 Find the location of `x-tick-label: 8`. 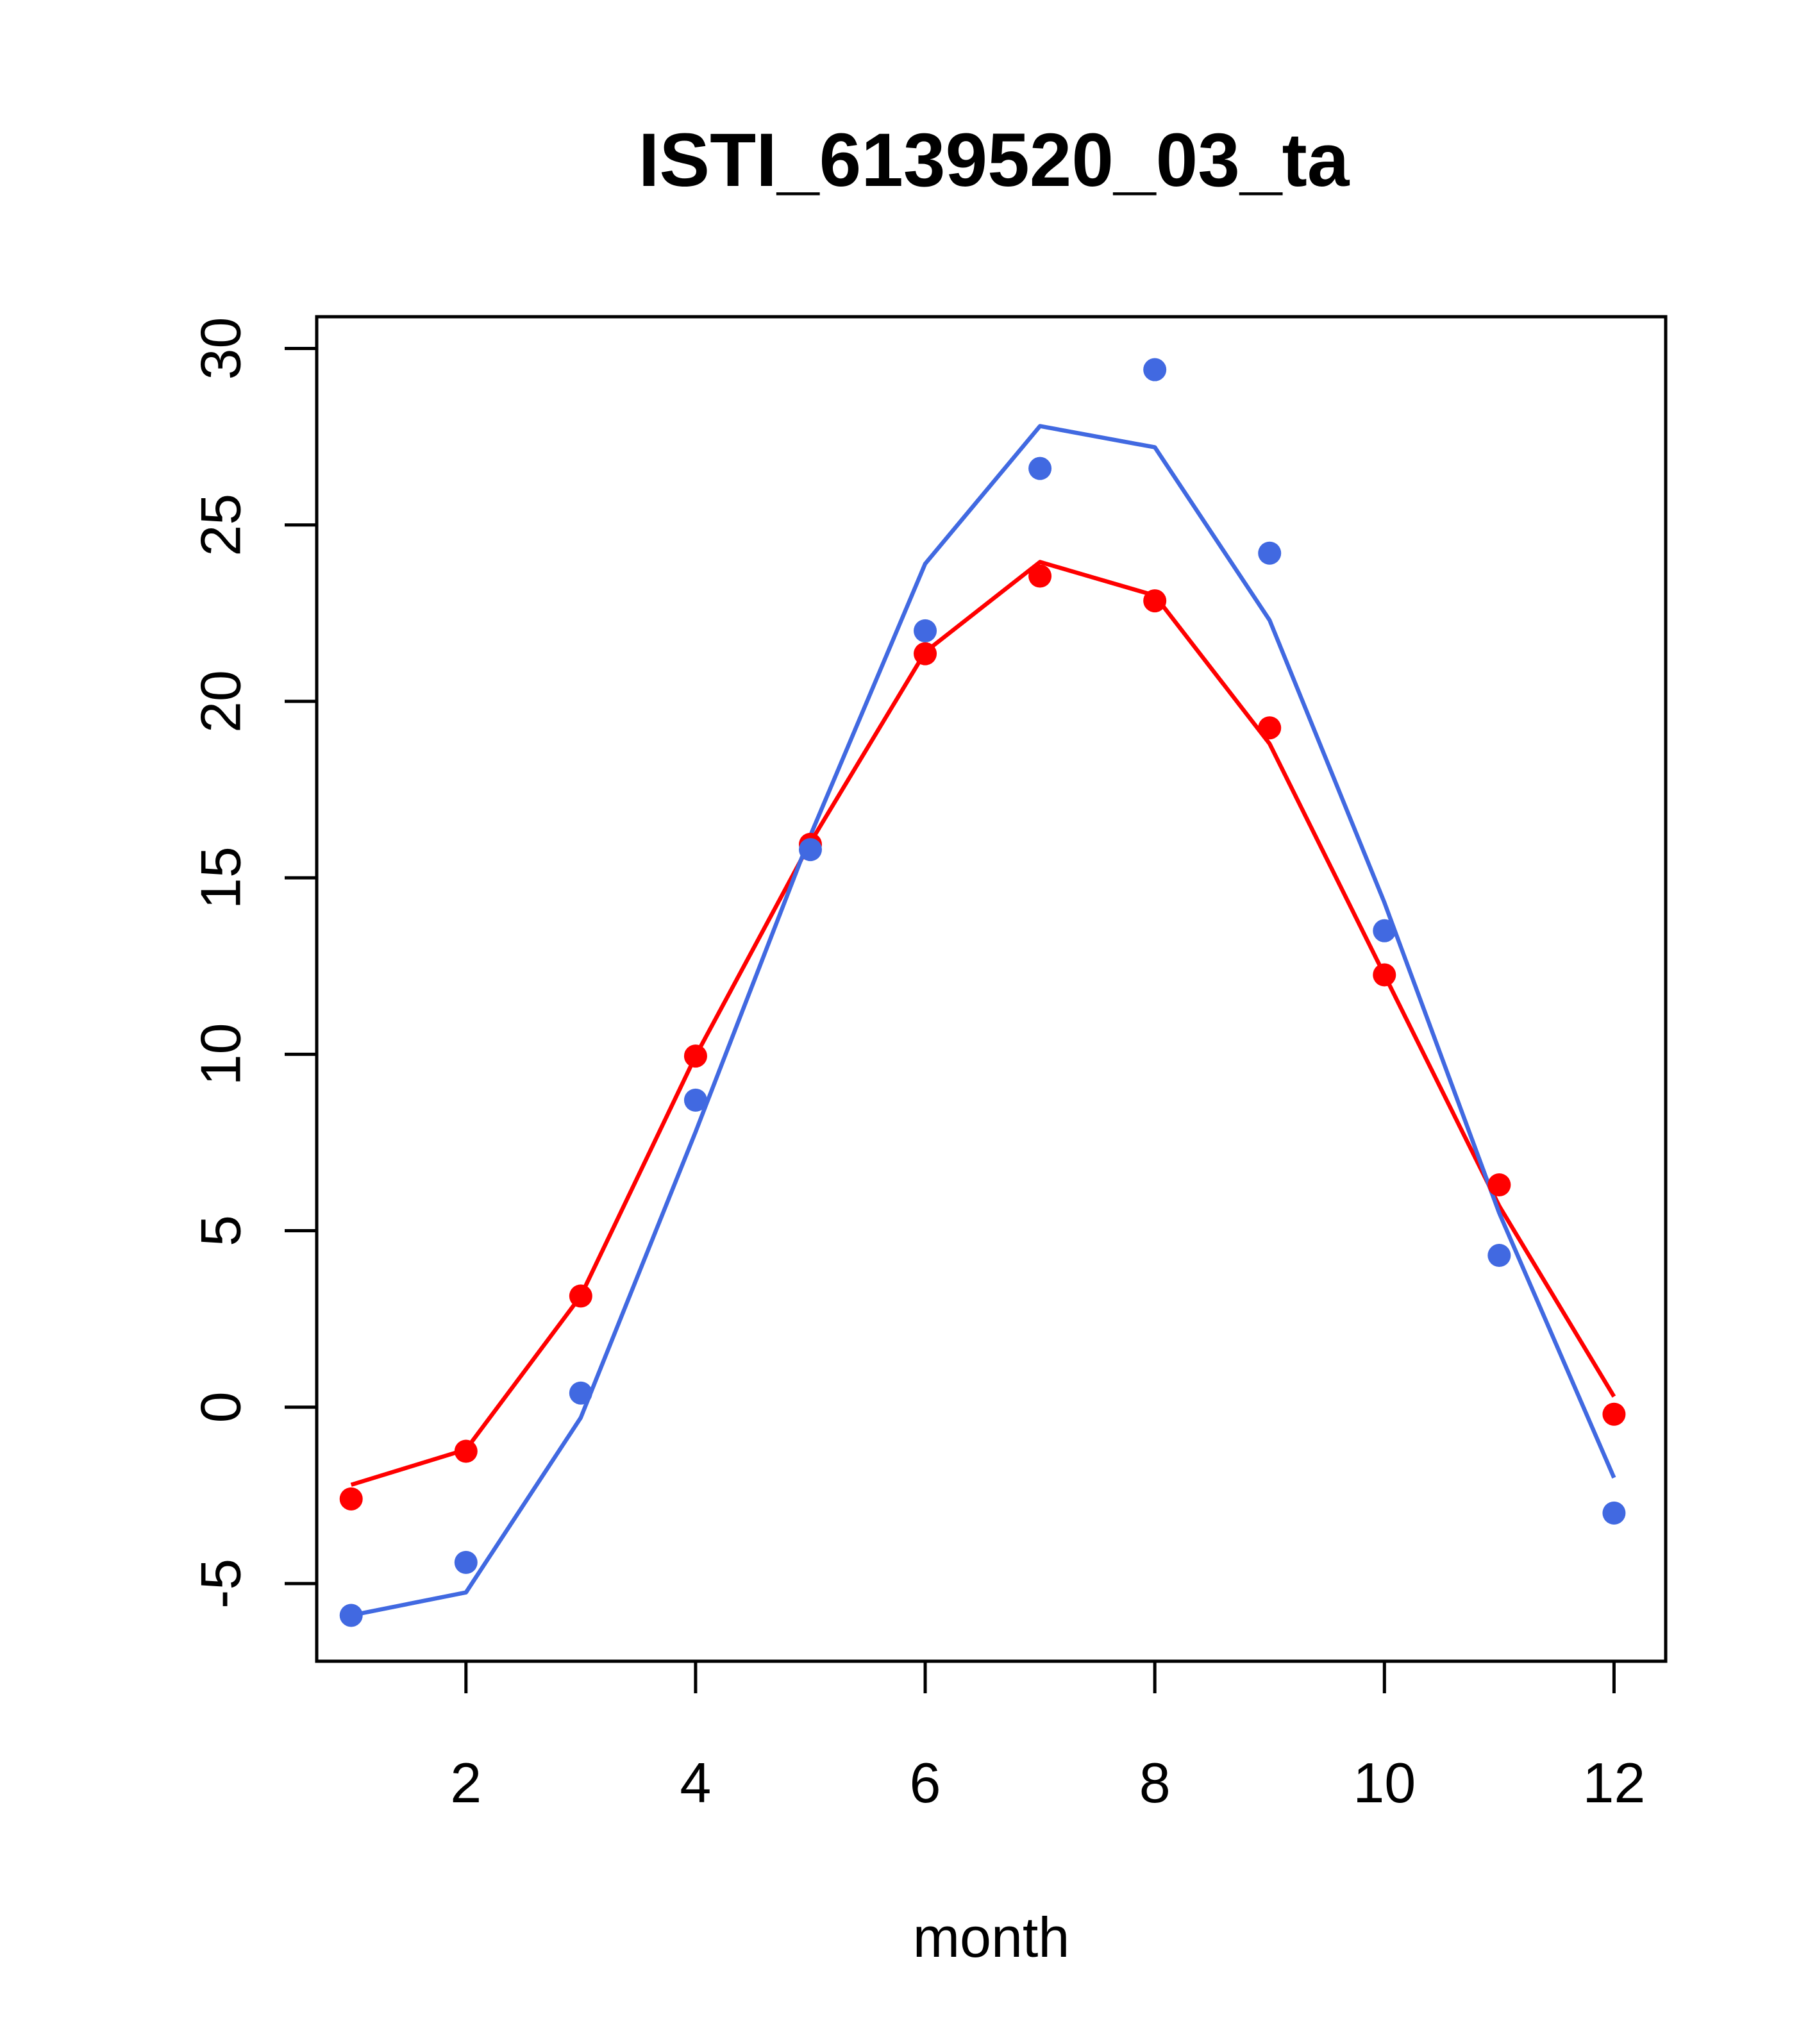

x-tick-label: 8 is located at coordinates (1155, 1783).